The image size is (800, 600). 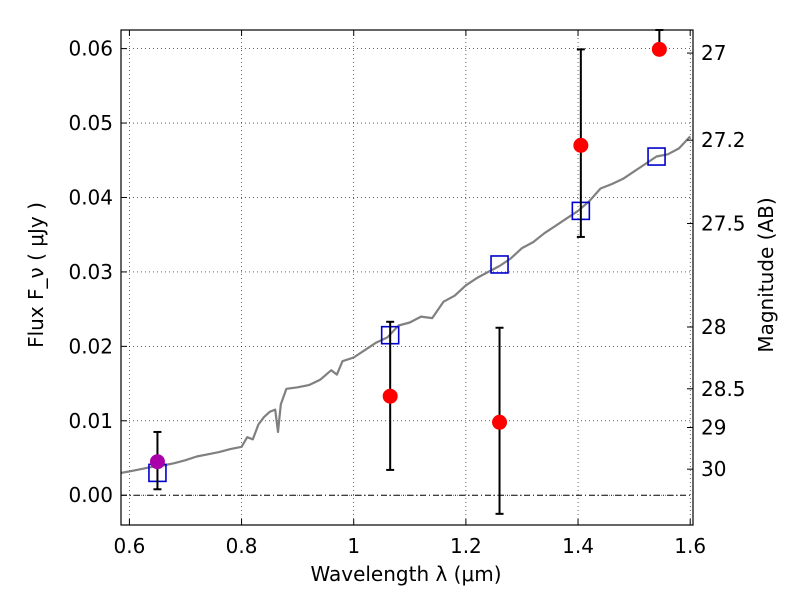 I want to click on y-tick-label: 0.05, so click(x=90, y=123).